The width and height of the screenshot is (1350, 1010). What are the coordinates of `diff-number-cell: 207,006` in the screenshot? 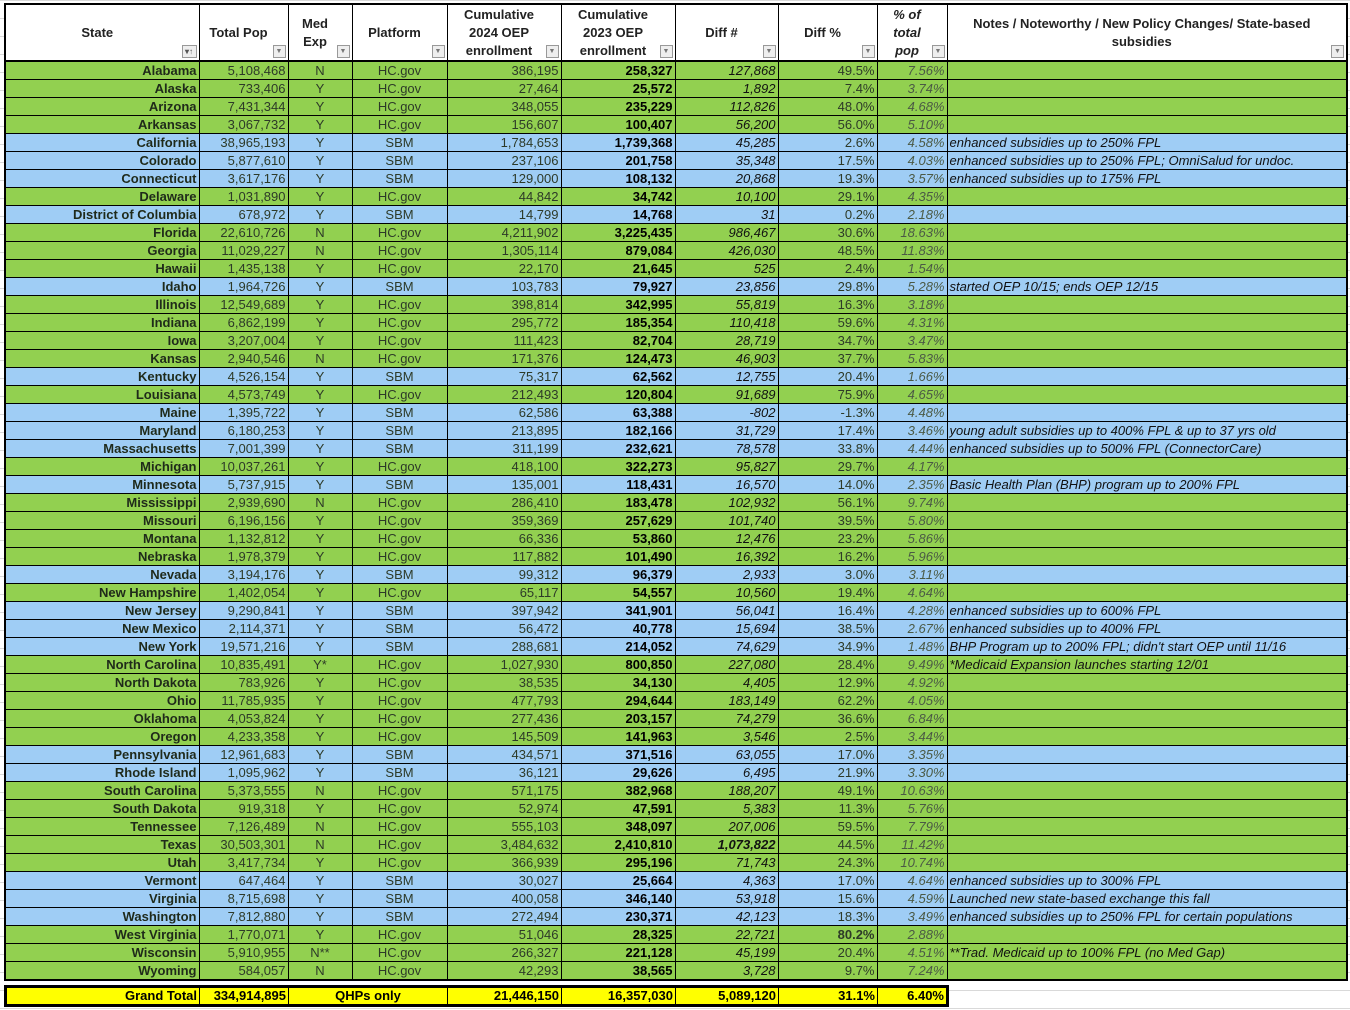 It's located at (726, 826).